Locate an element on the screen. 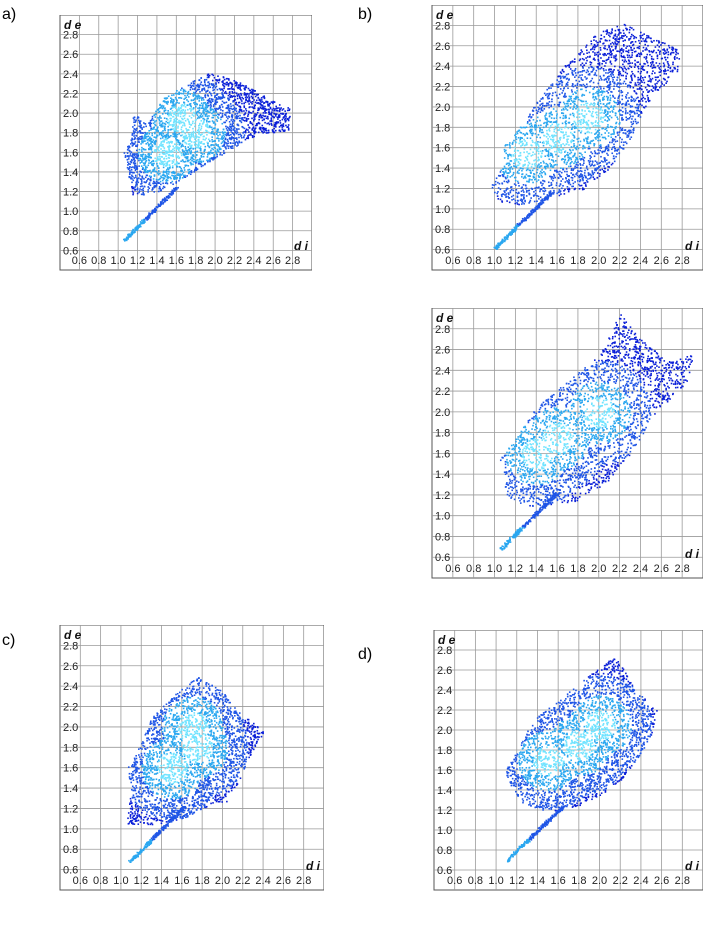 The width and height of the screenshot is (709, 930). panel-label-c: c) is located at coordinates (8, 641).